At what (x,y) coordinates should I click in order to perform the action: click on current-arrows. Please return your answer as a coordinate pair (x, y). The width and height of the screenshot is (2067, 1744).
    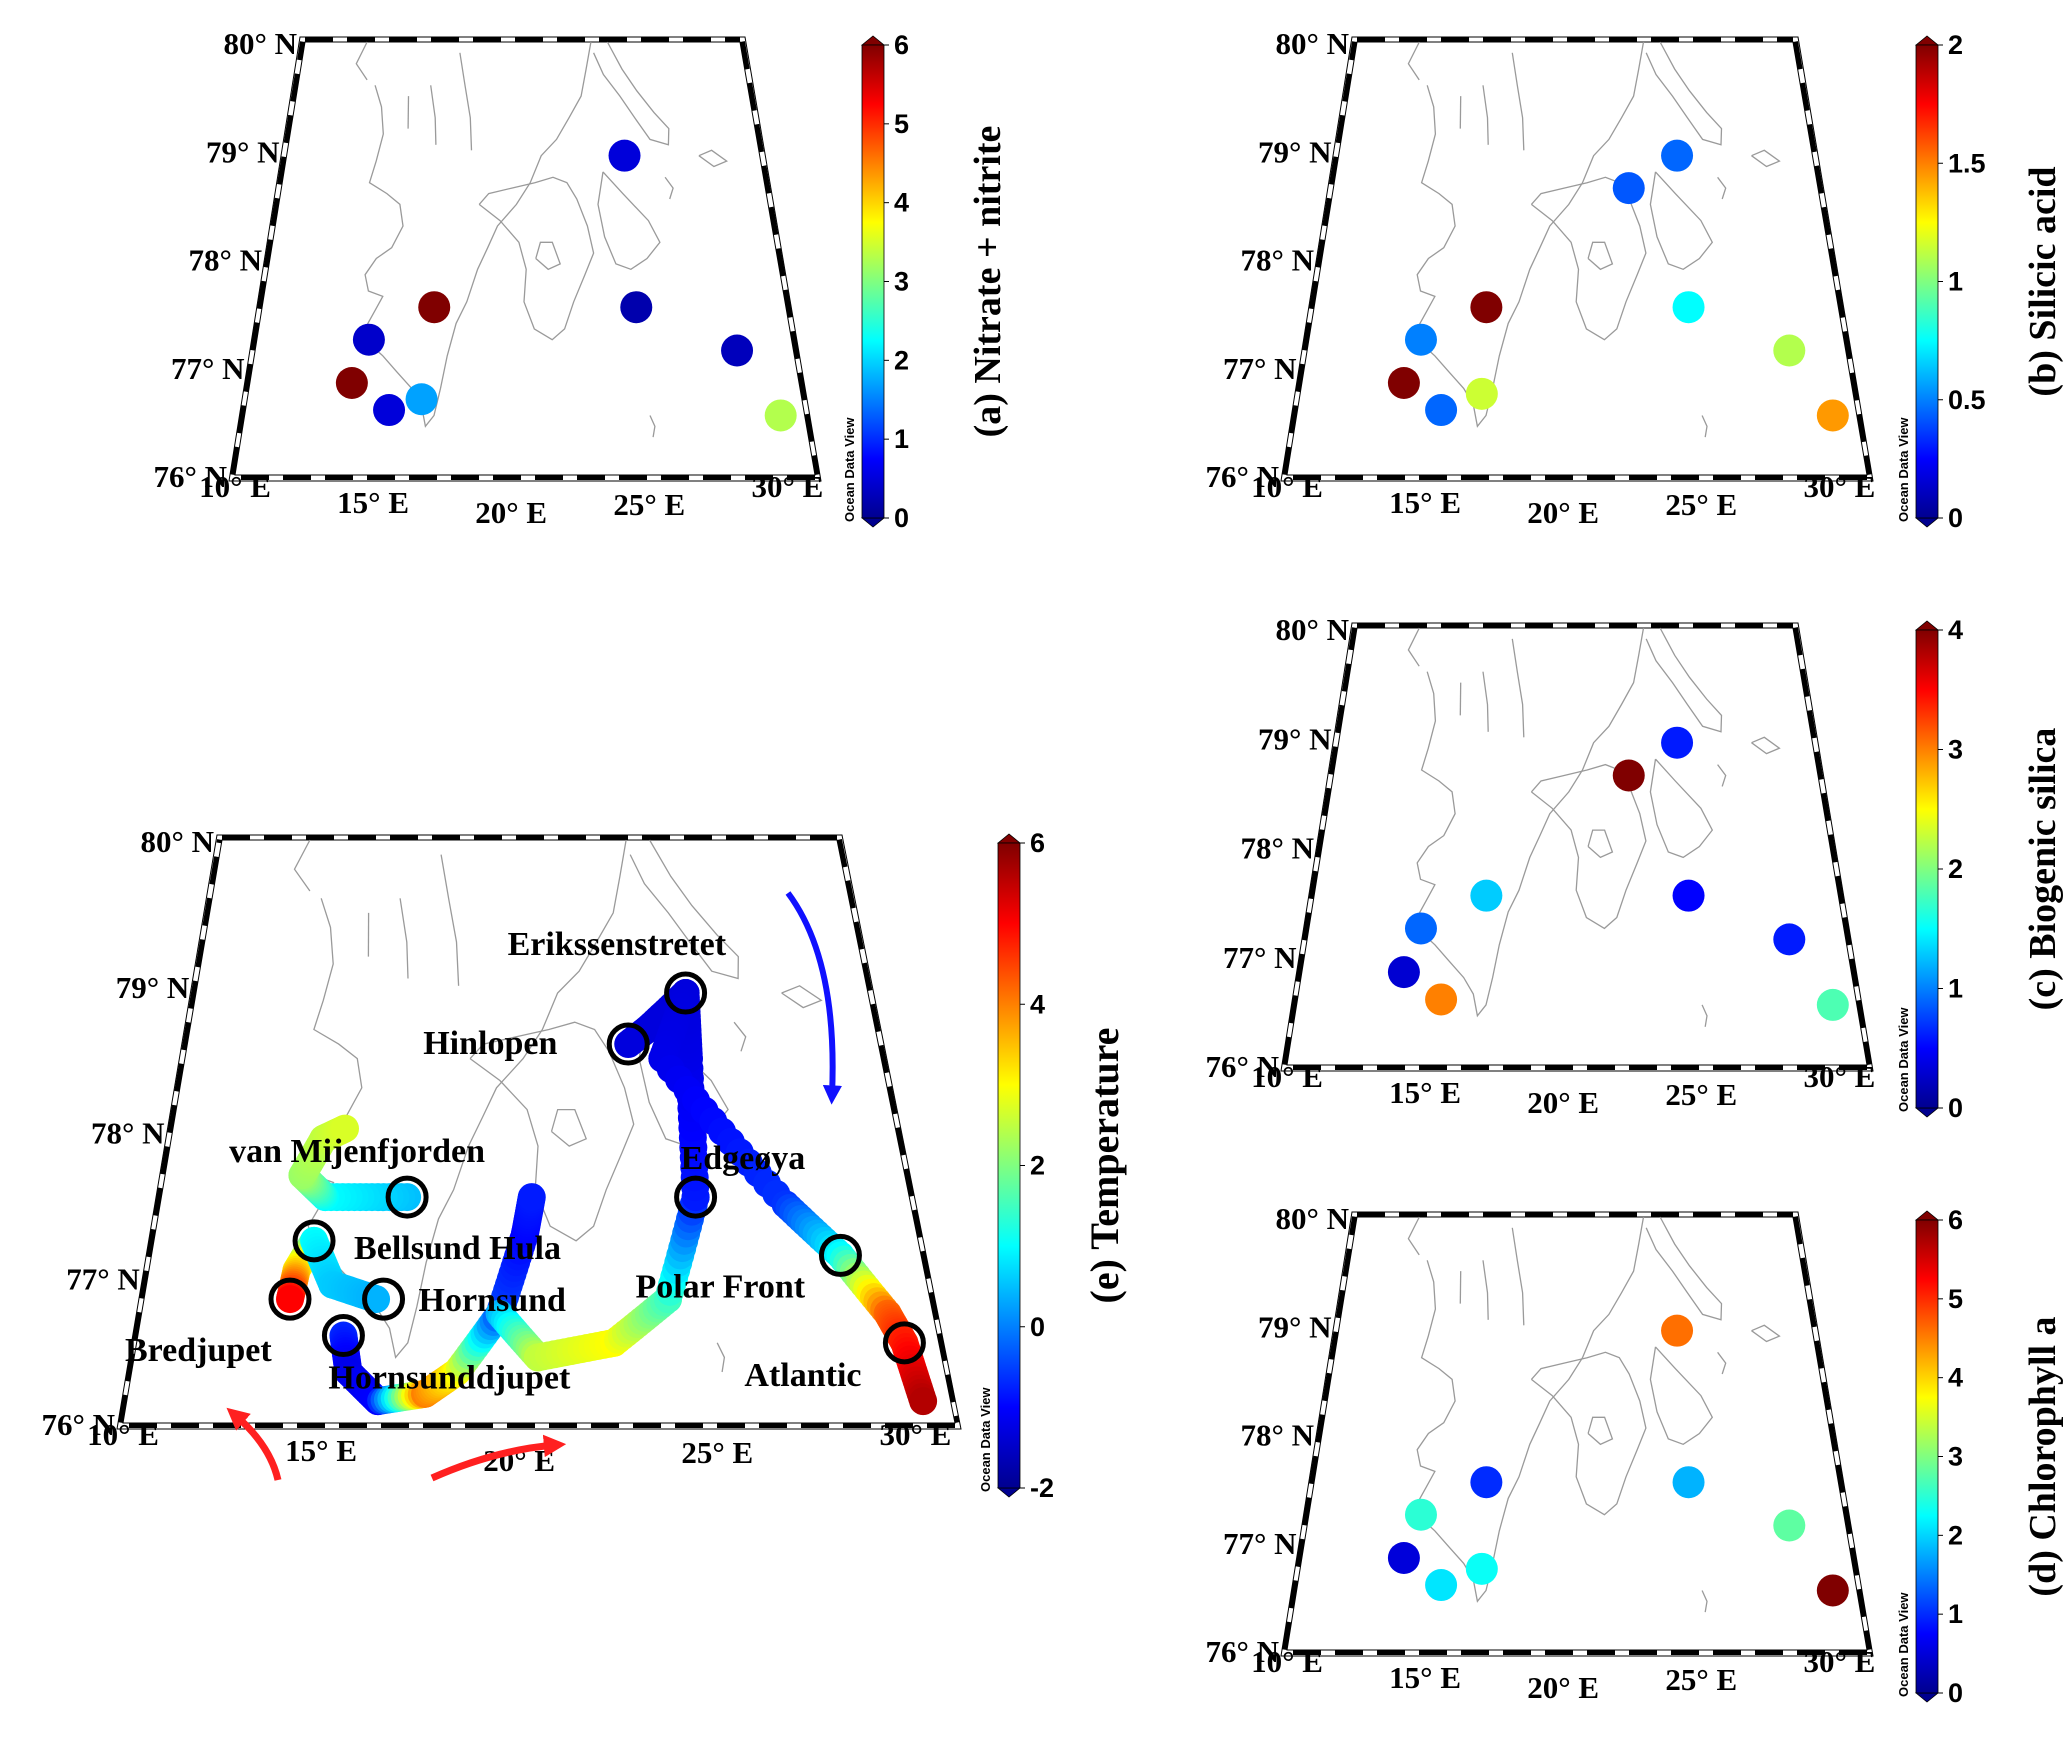
    Looking at the image, I should click on (534, 1186).